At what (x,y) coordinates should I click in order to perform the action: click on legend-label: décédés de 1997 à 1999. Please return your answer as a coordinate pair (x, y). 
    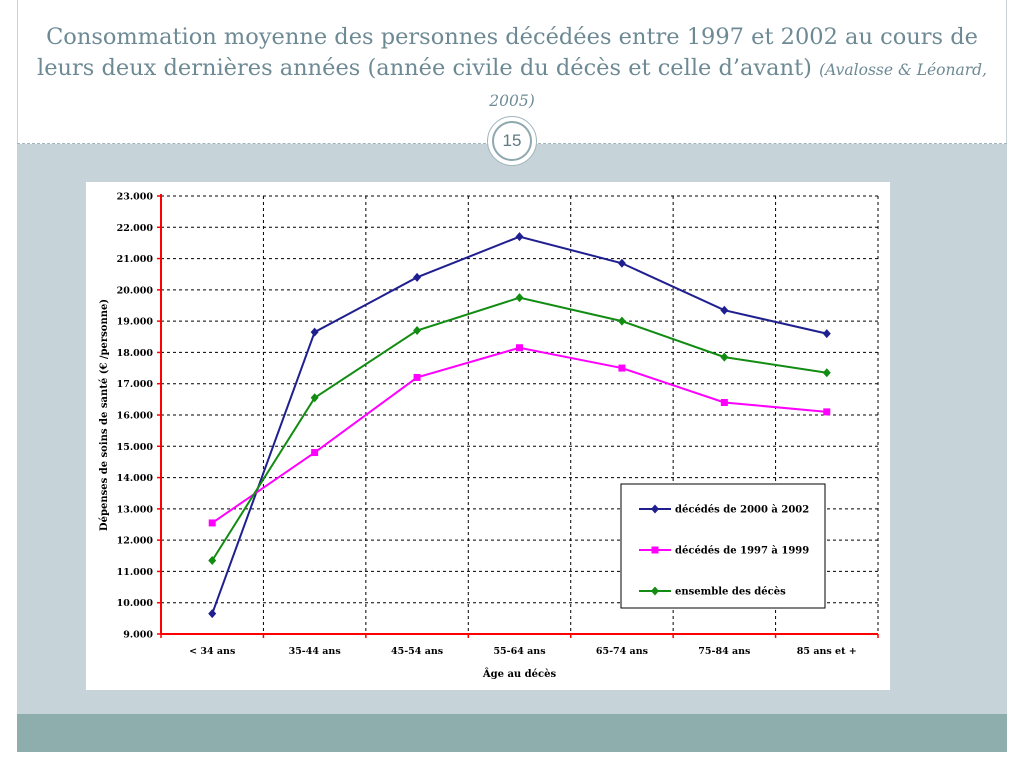
    Looking at the image, I should click on (742, 551).